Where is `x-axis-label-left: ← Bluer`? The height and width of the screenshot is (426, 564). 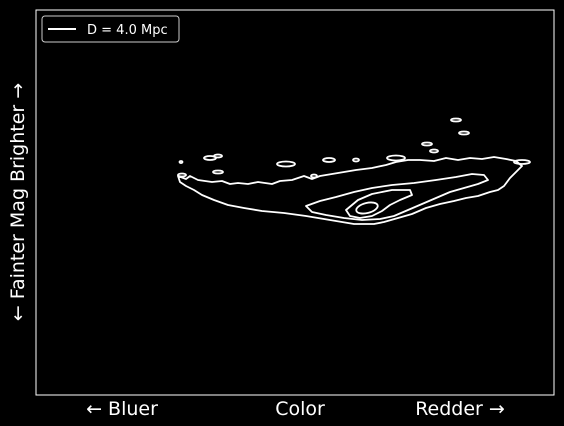
x-axis-label-left: ← Bluer is located at coordinates (122, 409).